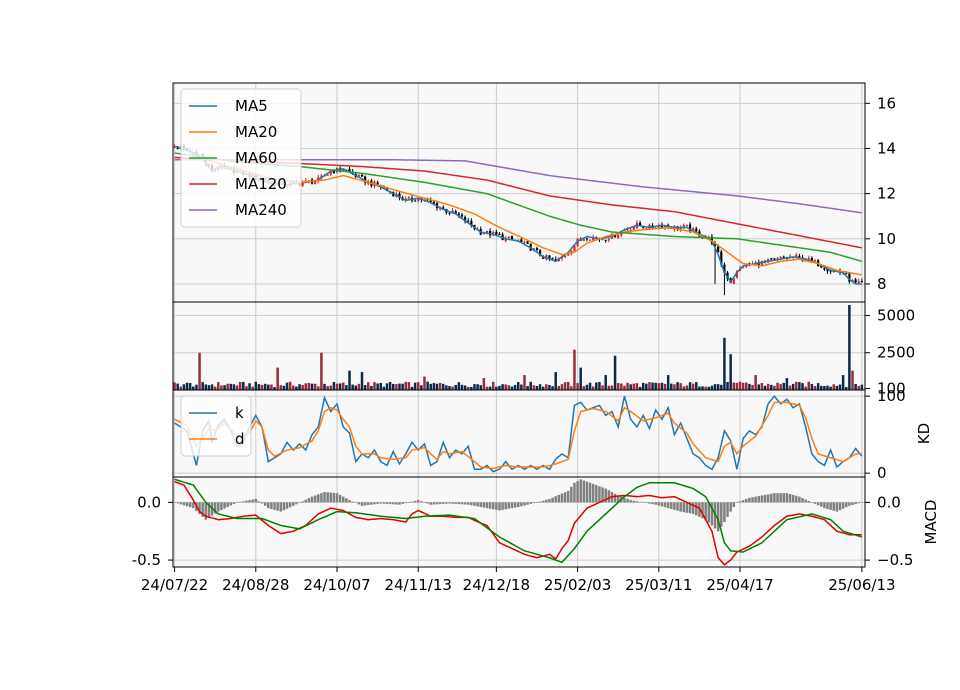 Image resolution: width=960 pixels, height=690 pixels. What do you see at coordinates (891, 389) in the screenshot?
I see `volume-axis-tick-label: 100` at bounding box center [891, 389].